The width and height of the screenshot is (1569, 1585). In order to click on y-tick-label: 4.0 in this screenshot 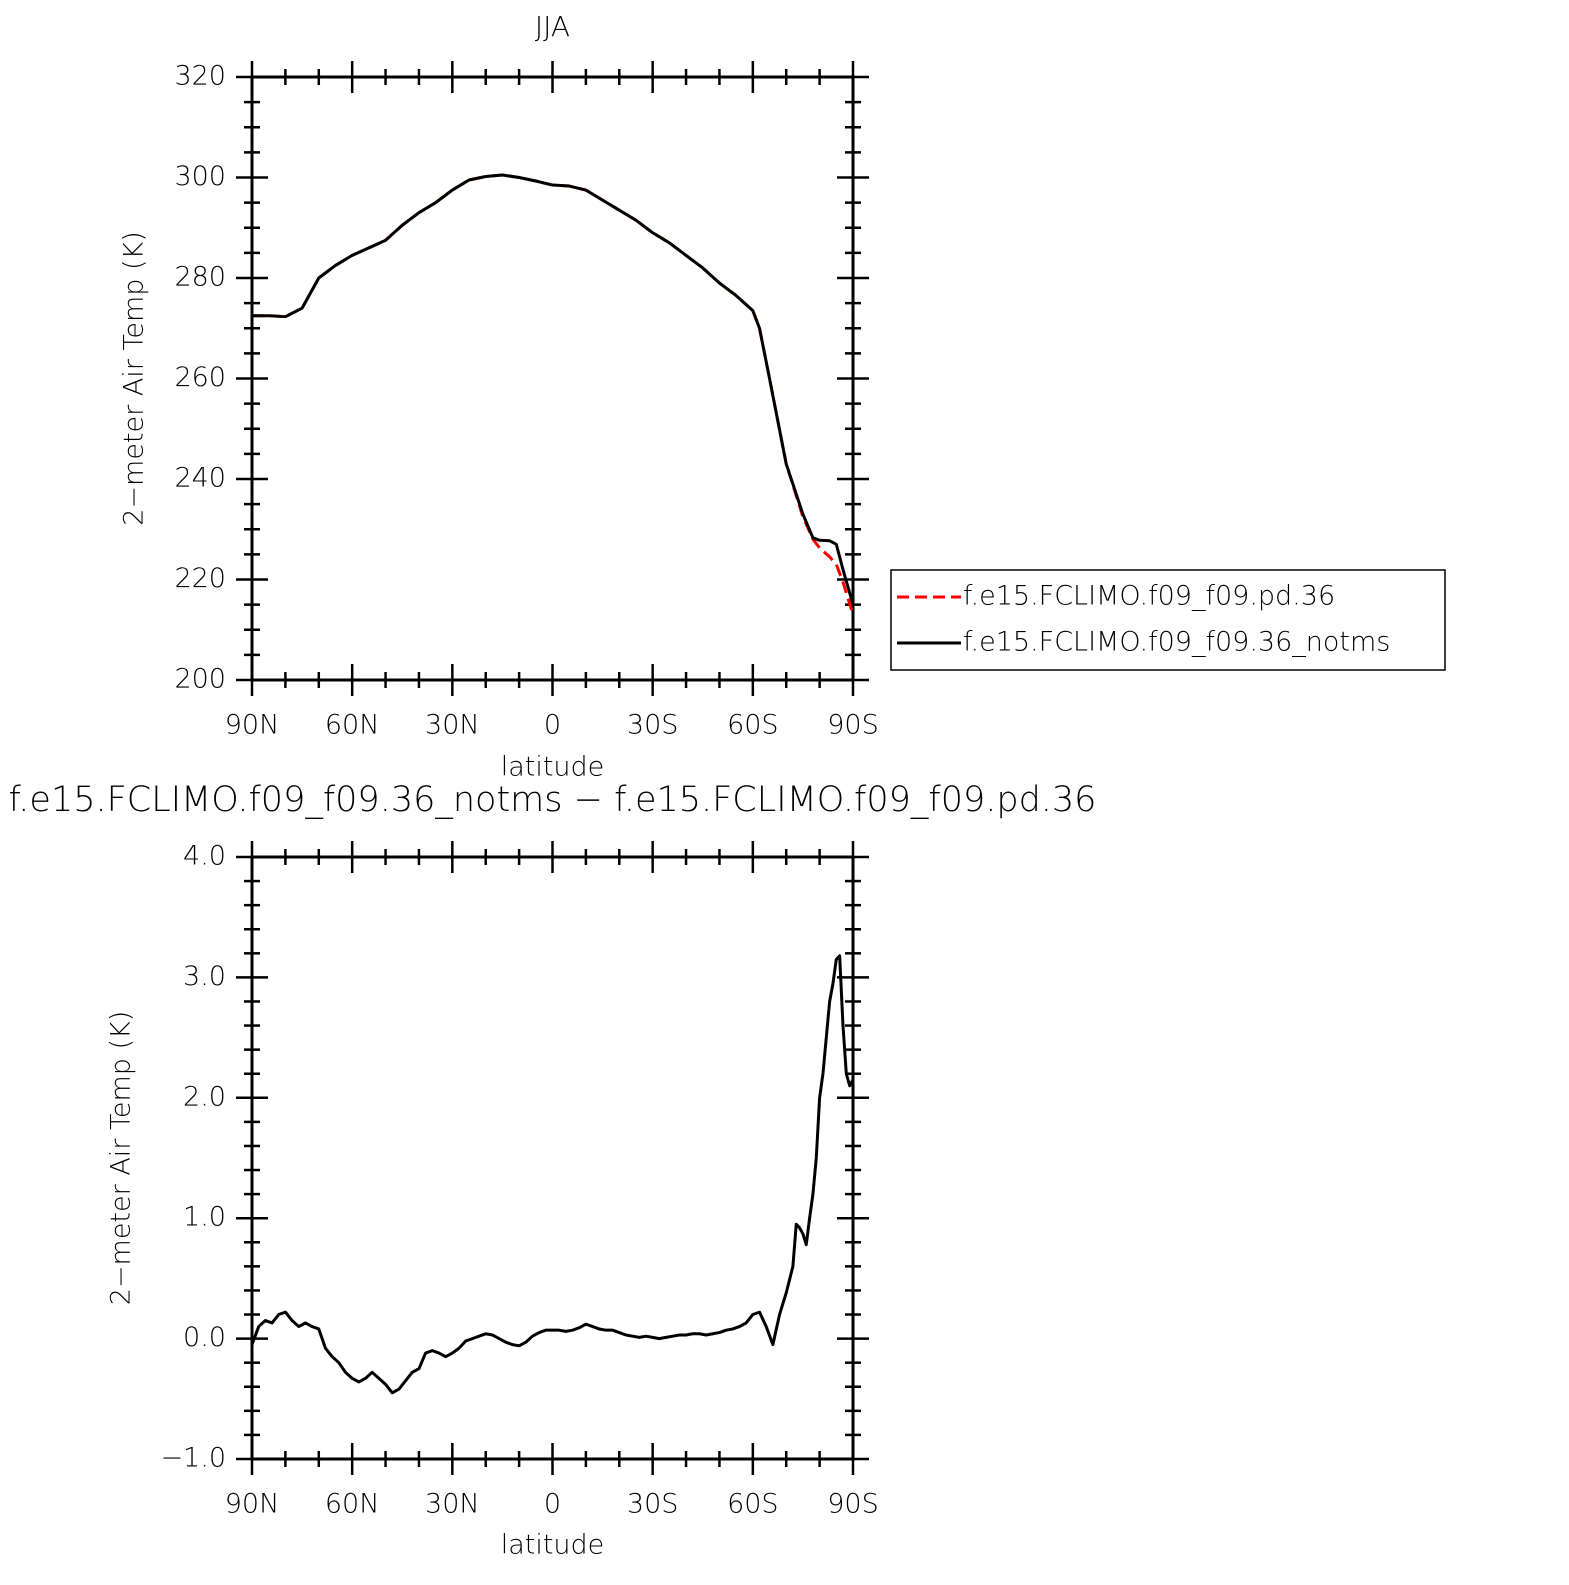, I will do `click(204, 856)`.